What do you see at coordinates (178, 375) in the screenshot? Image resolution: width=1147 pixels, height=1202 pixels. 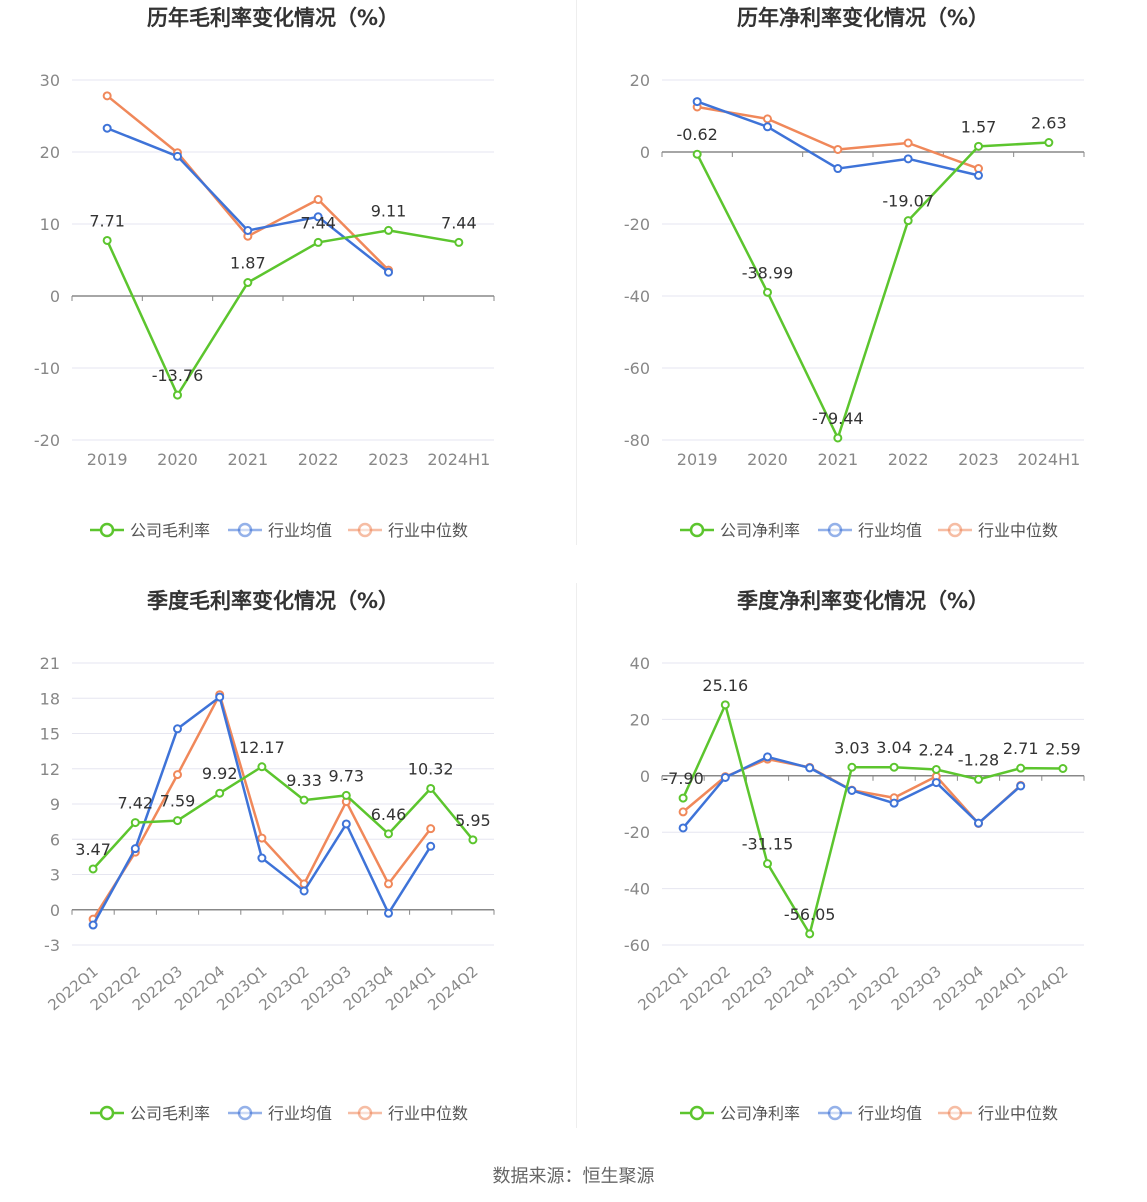 I see `data-label: -13.76` at bounding box center [178, 375].